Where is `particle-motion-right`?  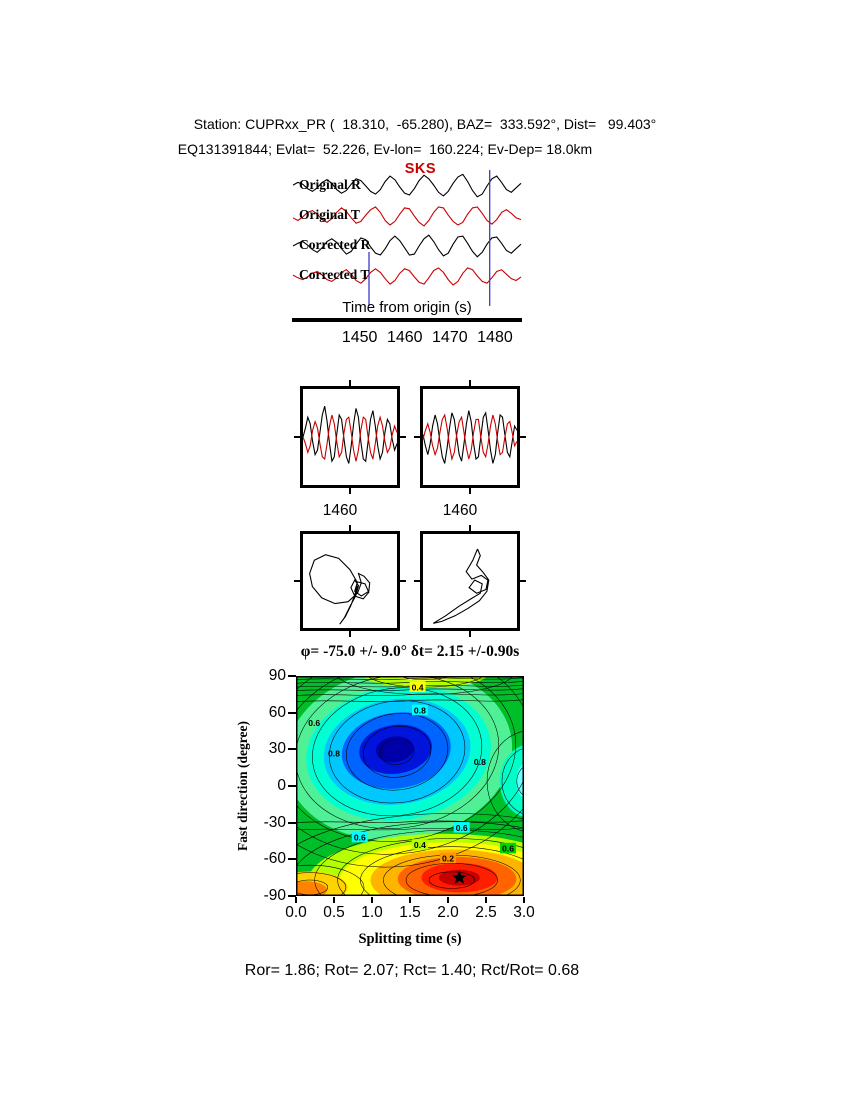 particle-motion-right is located at coordinates (470, 581).